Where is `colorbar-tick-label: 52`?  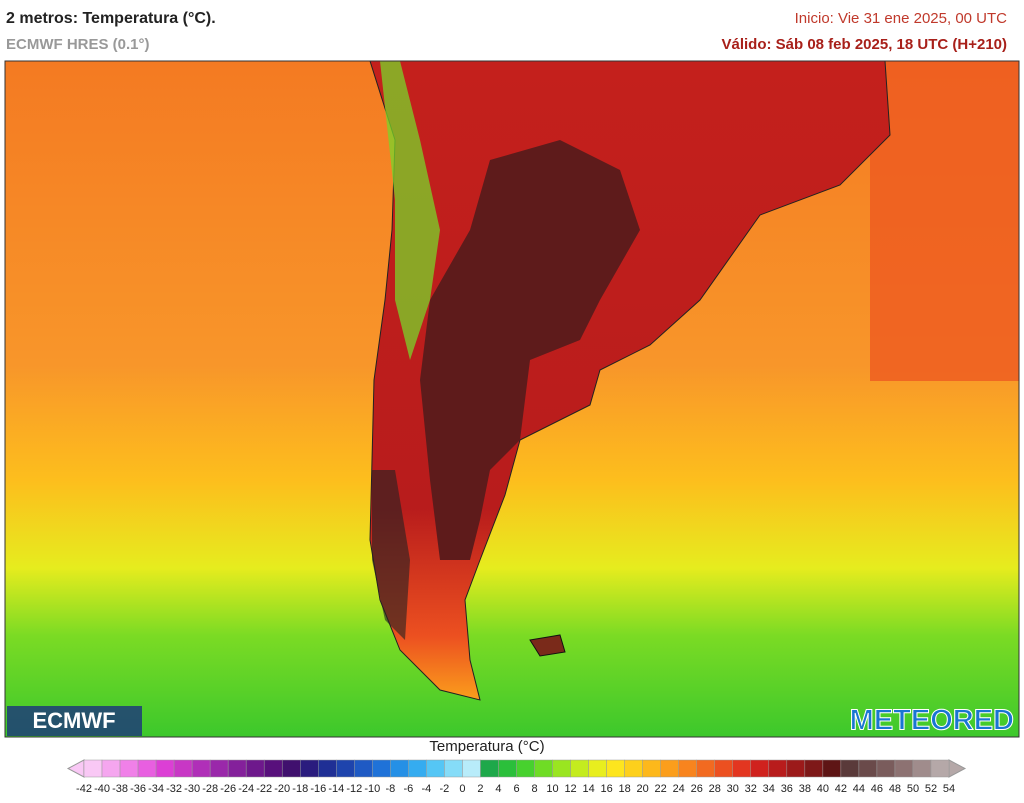
colorbar-tick-label: 52 is located at coordinates (931, 789).